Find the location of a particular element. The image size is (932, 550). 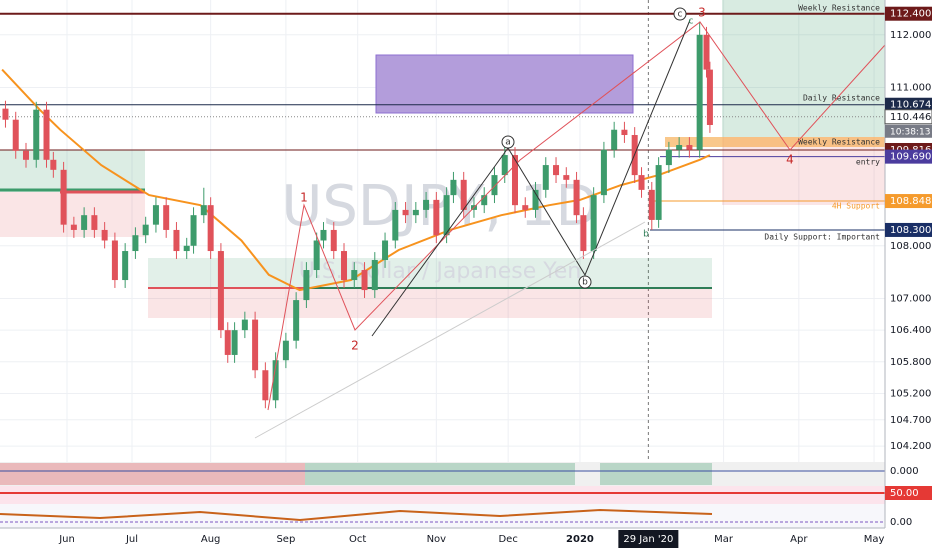

y-tick-label: 104.700 is located at coordinates (910, 420).